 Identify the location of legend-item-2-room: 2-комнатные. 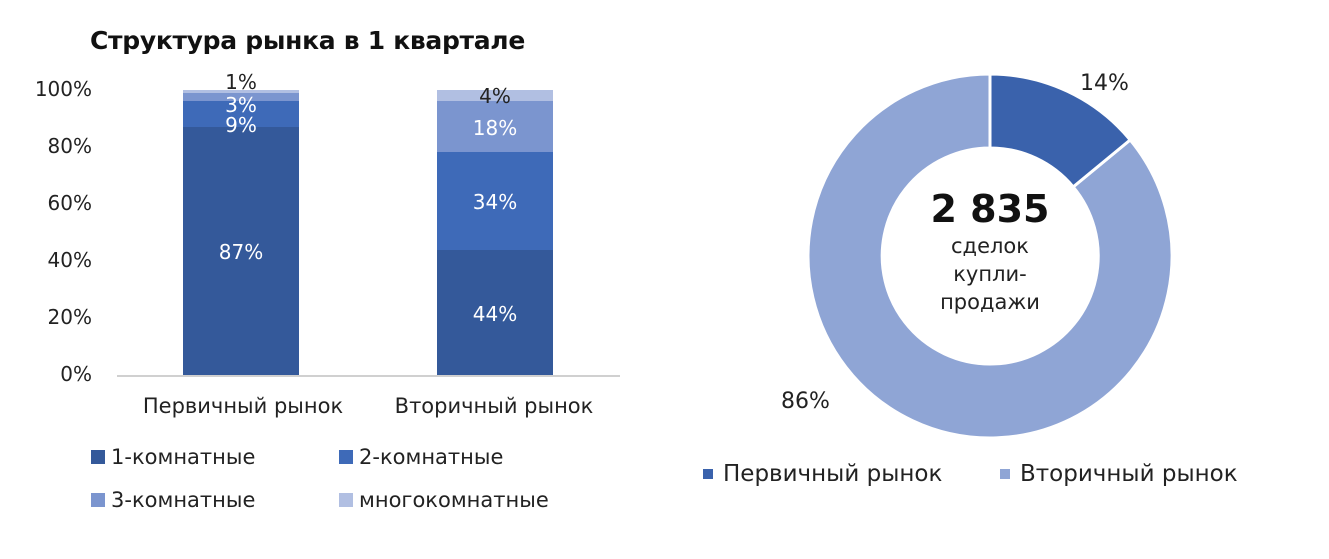
(421, 457).